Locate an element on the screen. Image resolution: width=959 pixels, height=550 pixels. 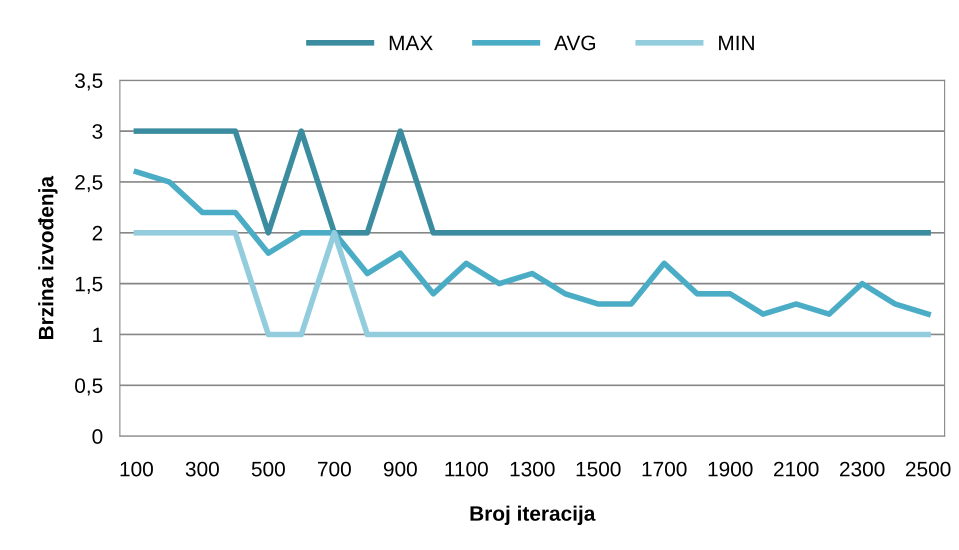
legend-label: MAX is located at coordinates (411, 43).